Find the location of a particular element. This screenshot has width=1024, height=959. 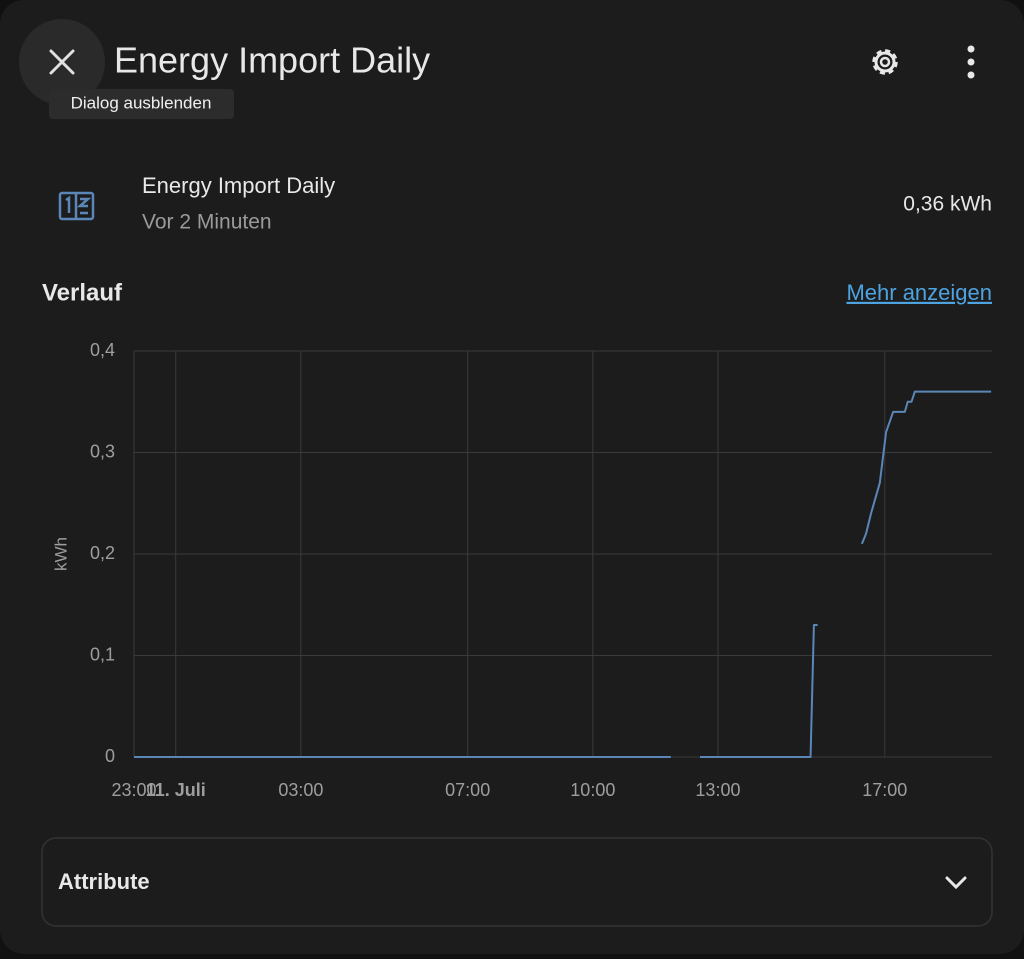

gear-ring is located at coordinates (885, 62).